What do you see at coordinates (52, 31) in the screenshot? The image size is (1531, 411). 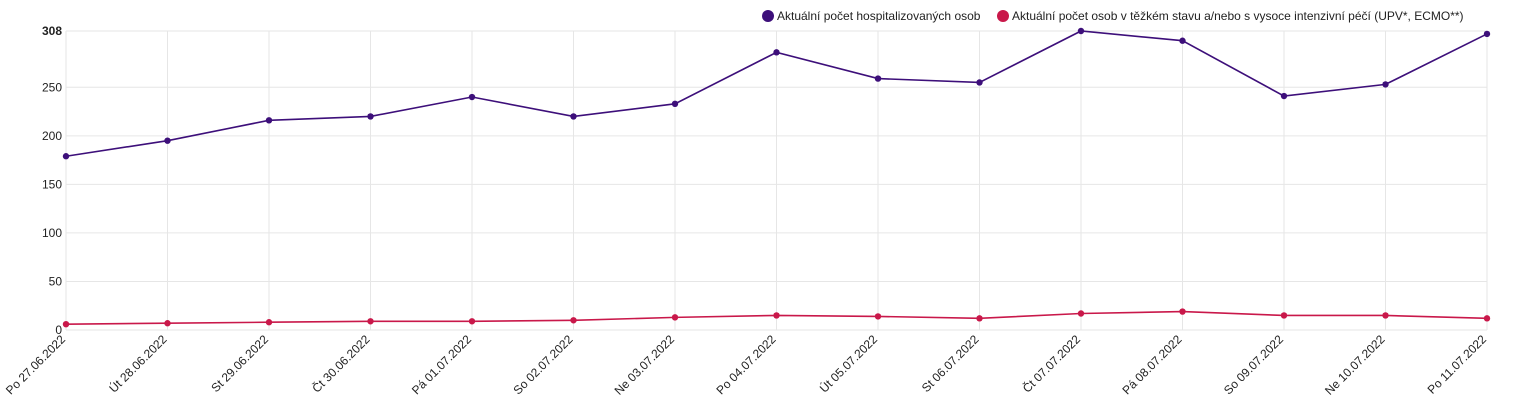 I see `y-tick-label: 308` at bounding box center [52, 31].